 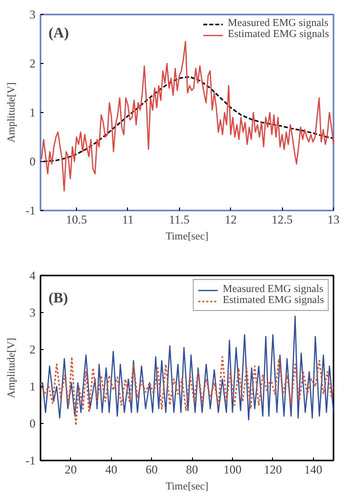 I want to click on y-tick-label: 4, so click(x=33, y=275).